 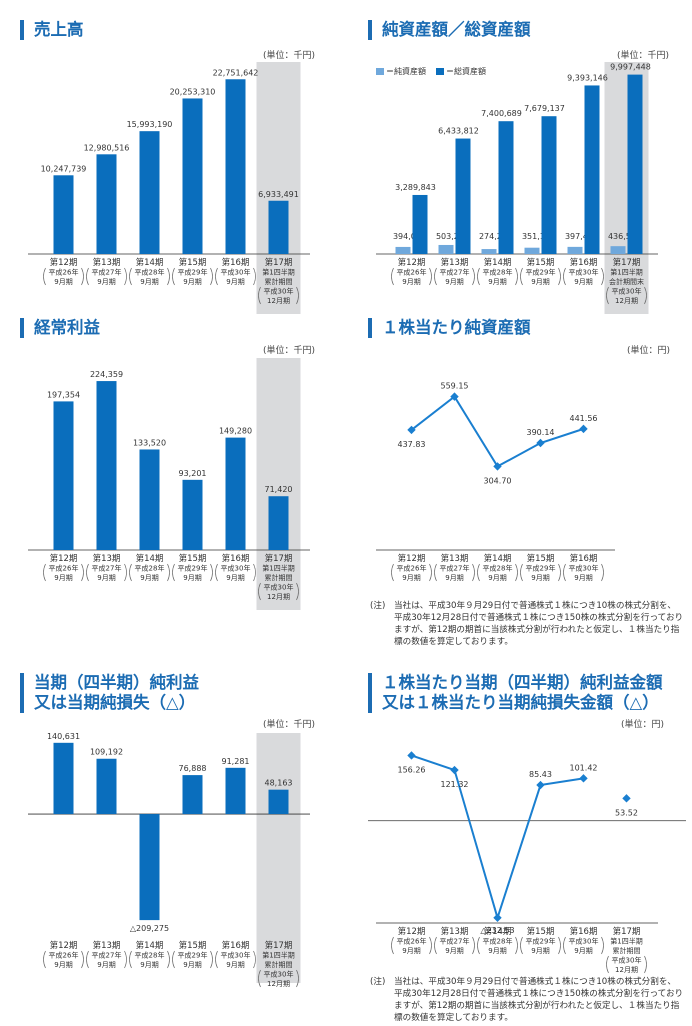 I want to click on data-label: △209,275, so click(x=149, y=928).